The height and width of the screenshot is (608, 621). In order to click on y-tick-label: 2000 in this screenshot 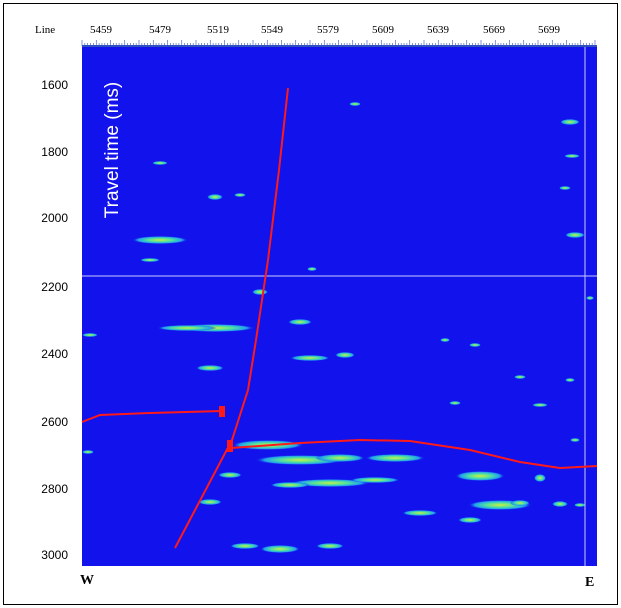, I will do `click(54, 218)`.